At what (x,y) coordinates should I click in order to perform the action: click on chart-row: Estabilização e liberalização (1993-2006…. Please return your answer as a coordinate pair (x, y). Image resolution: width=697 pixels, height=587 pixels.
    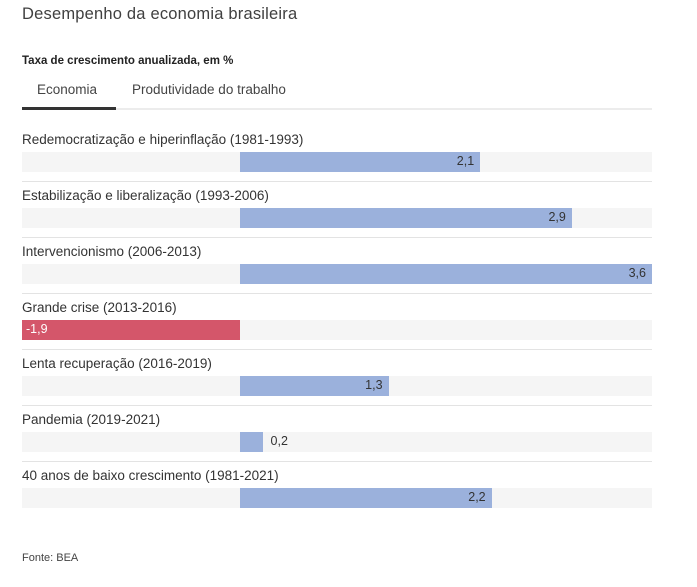
    Looking at the image, I should click on (337, 210).